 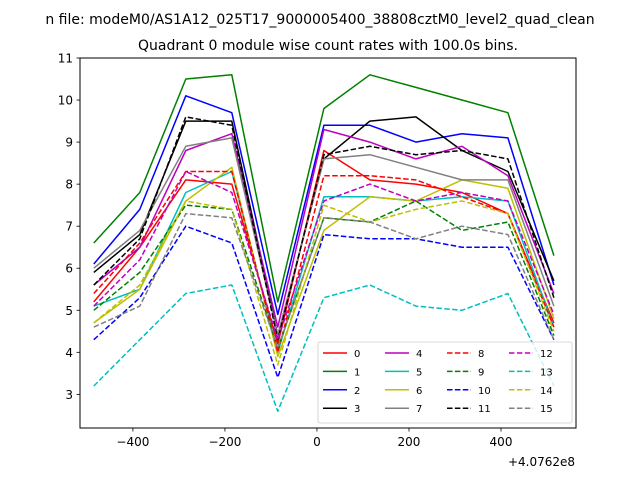 I want to click on legend-box, so click(x=445, y=382).